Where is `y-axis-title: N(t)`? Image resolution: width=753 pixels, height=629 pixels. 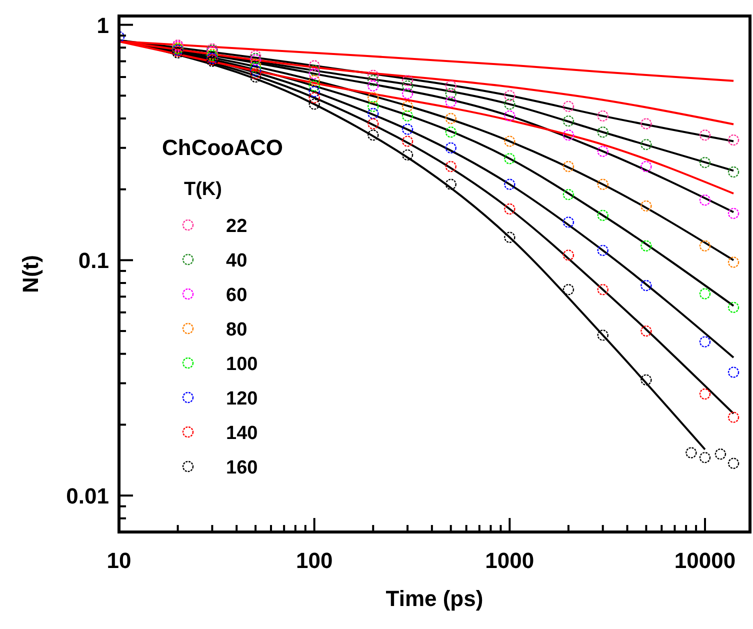
y-axis-title: N(t) is located at coordinates (30, 274).